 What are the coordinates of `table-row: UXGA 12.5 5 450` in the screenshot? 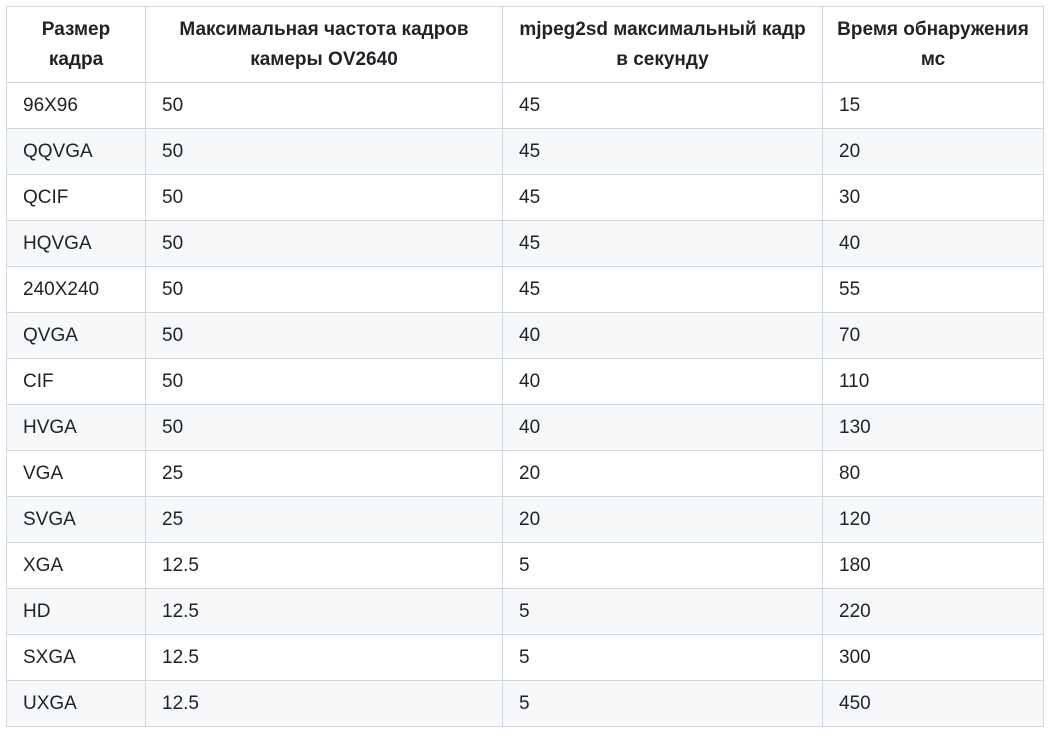 It's located at (525, 703).